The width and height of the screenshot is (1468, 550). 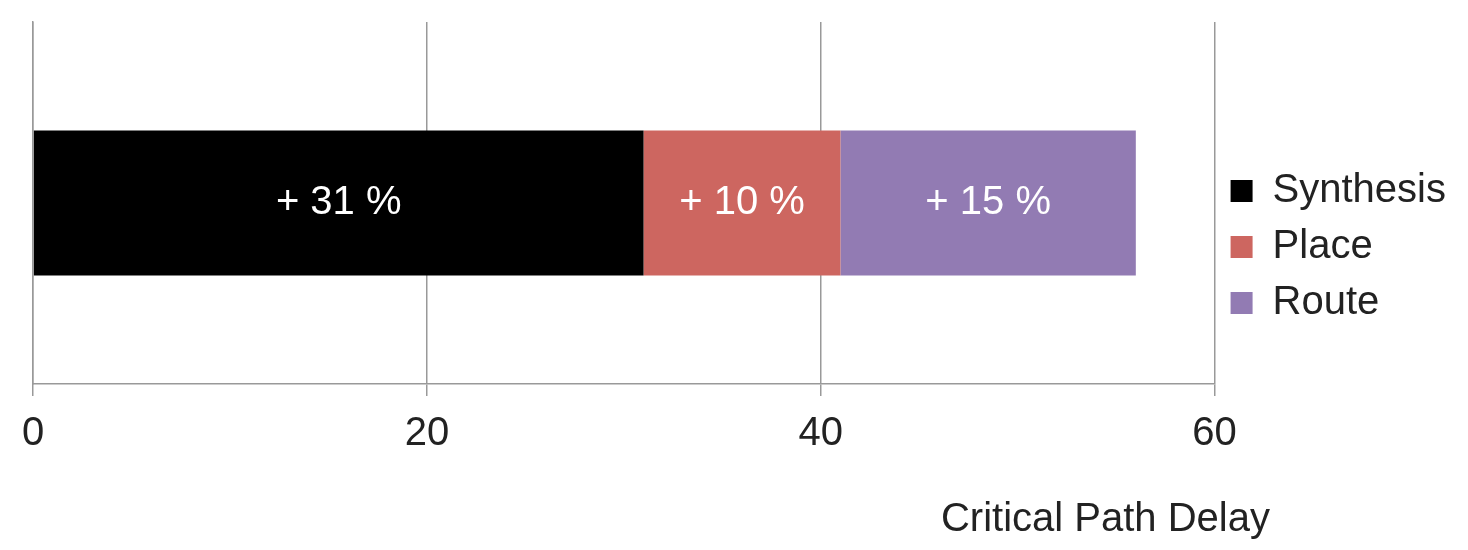 I want to click on legend-label: Synthesis, so click(x=1359, y=188).